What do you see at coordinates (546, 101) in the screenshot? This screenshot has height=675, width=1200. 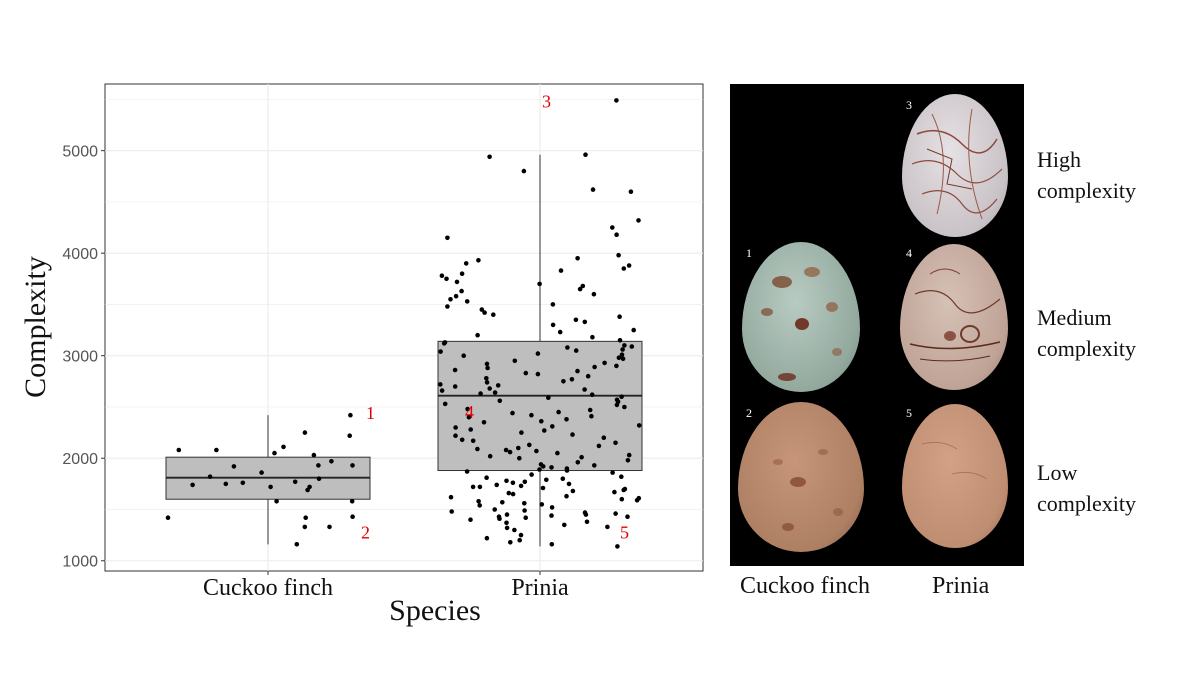 I see `annotation-label-3: 3` at bounding box center [546, 101].